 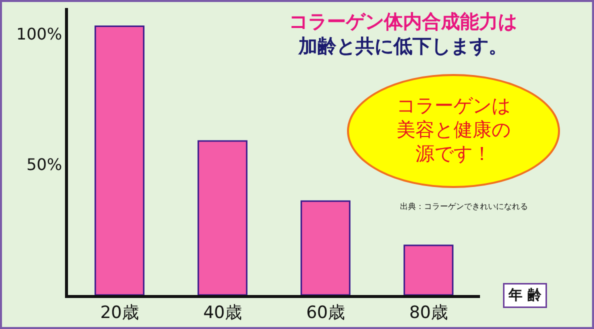 What do you see at coordinates (403, 47) in the screenshot?
I see `text: 加齢と共に低下します。` at bounding box center [403, 47].